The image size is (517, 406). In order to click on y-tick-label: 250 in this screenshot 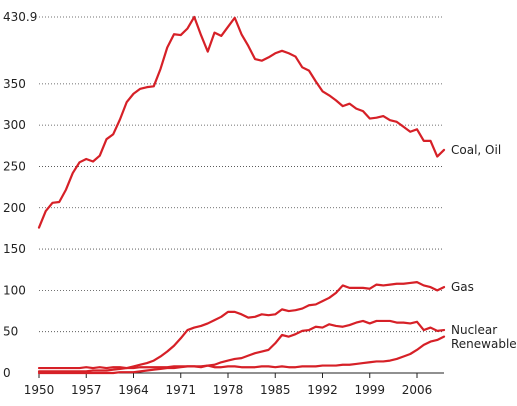, I will do `click(14, 166)`.